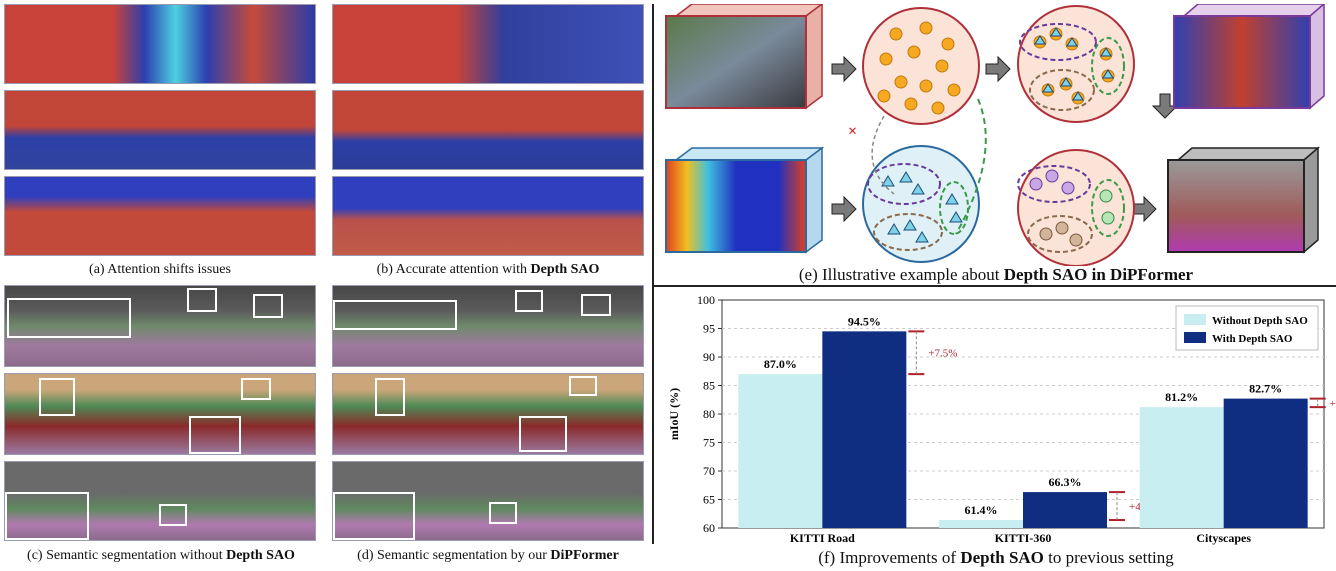 The height and width of the screenshot is (571, 1336). Describe the element at coordinates (160, 414) in the screenshot. I see `segmentation-image-c2` at that location.